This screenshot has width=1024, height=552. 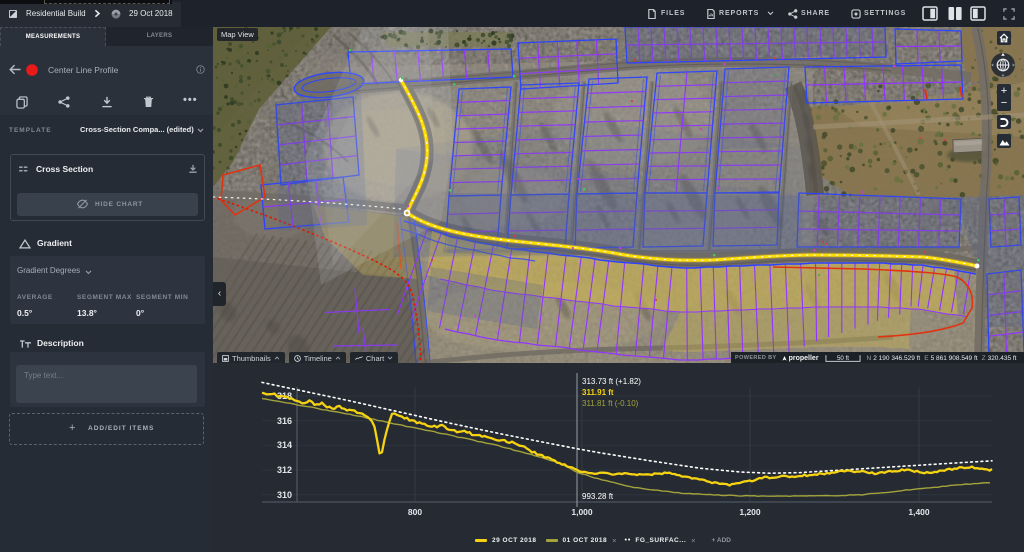 What do you see at coordinates (598, 392) in the screenshot?
I see `svg-text: 311.91 ft` at bounding box center [598, 392].